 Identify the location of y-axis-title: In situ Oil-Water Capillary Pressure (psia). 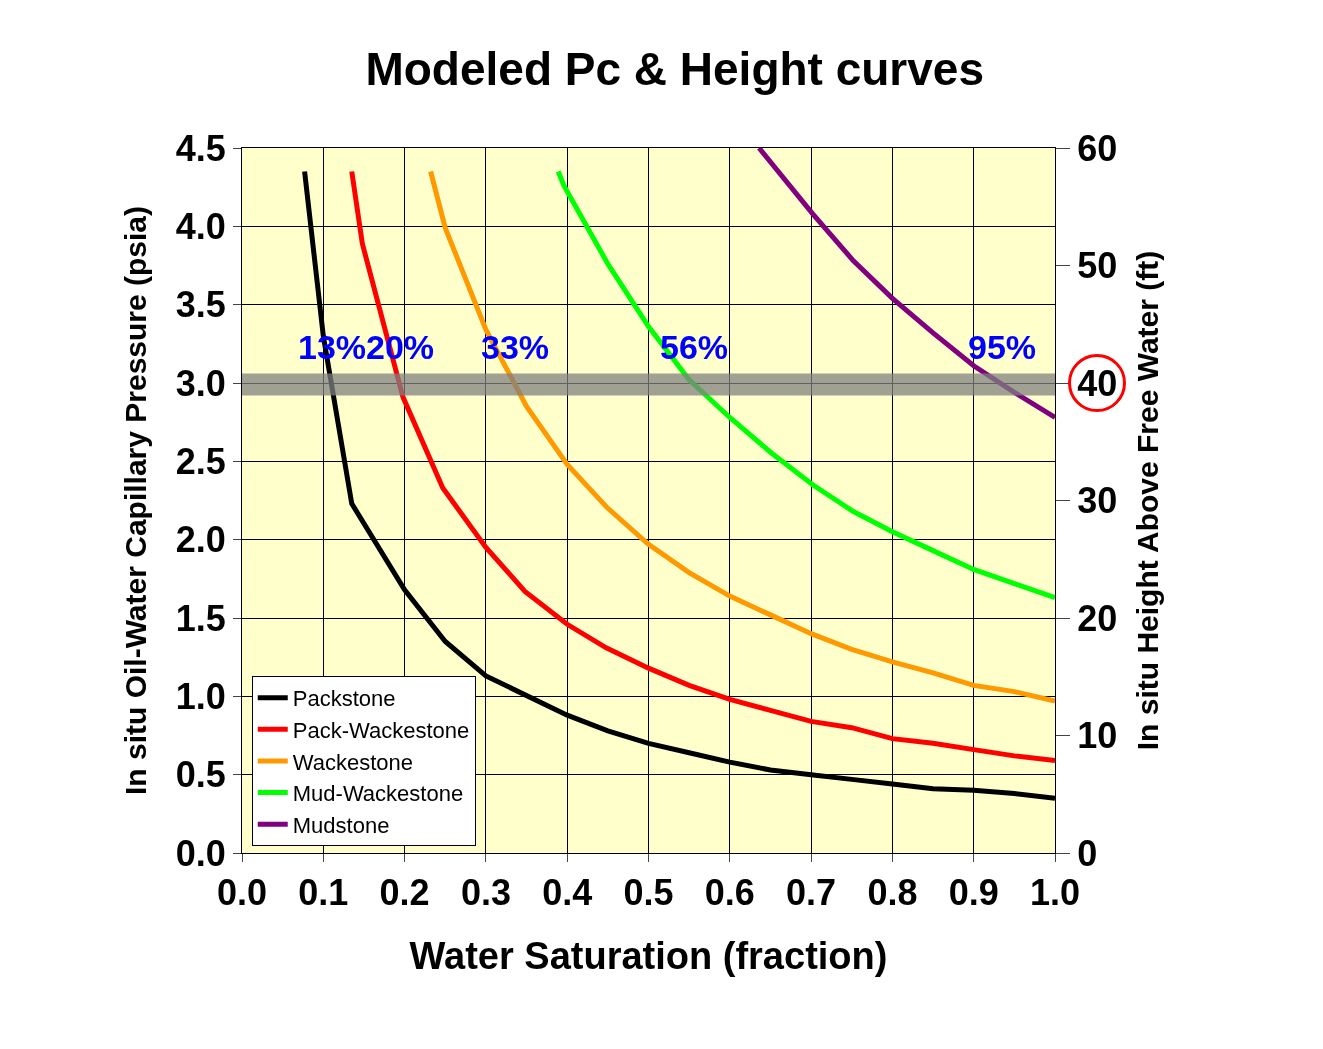
(135, 500).